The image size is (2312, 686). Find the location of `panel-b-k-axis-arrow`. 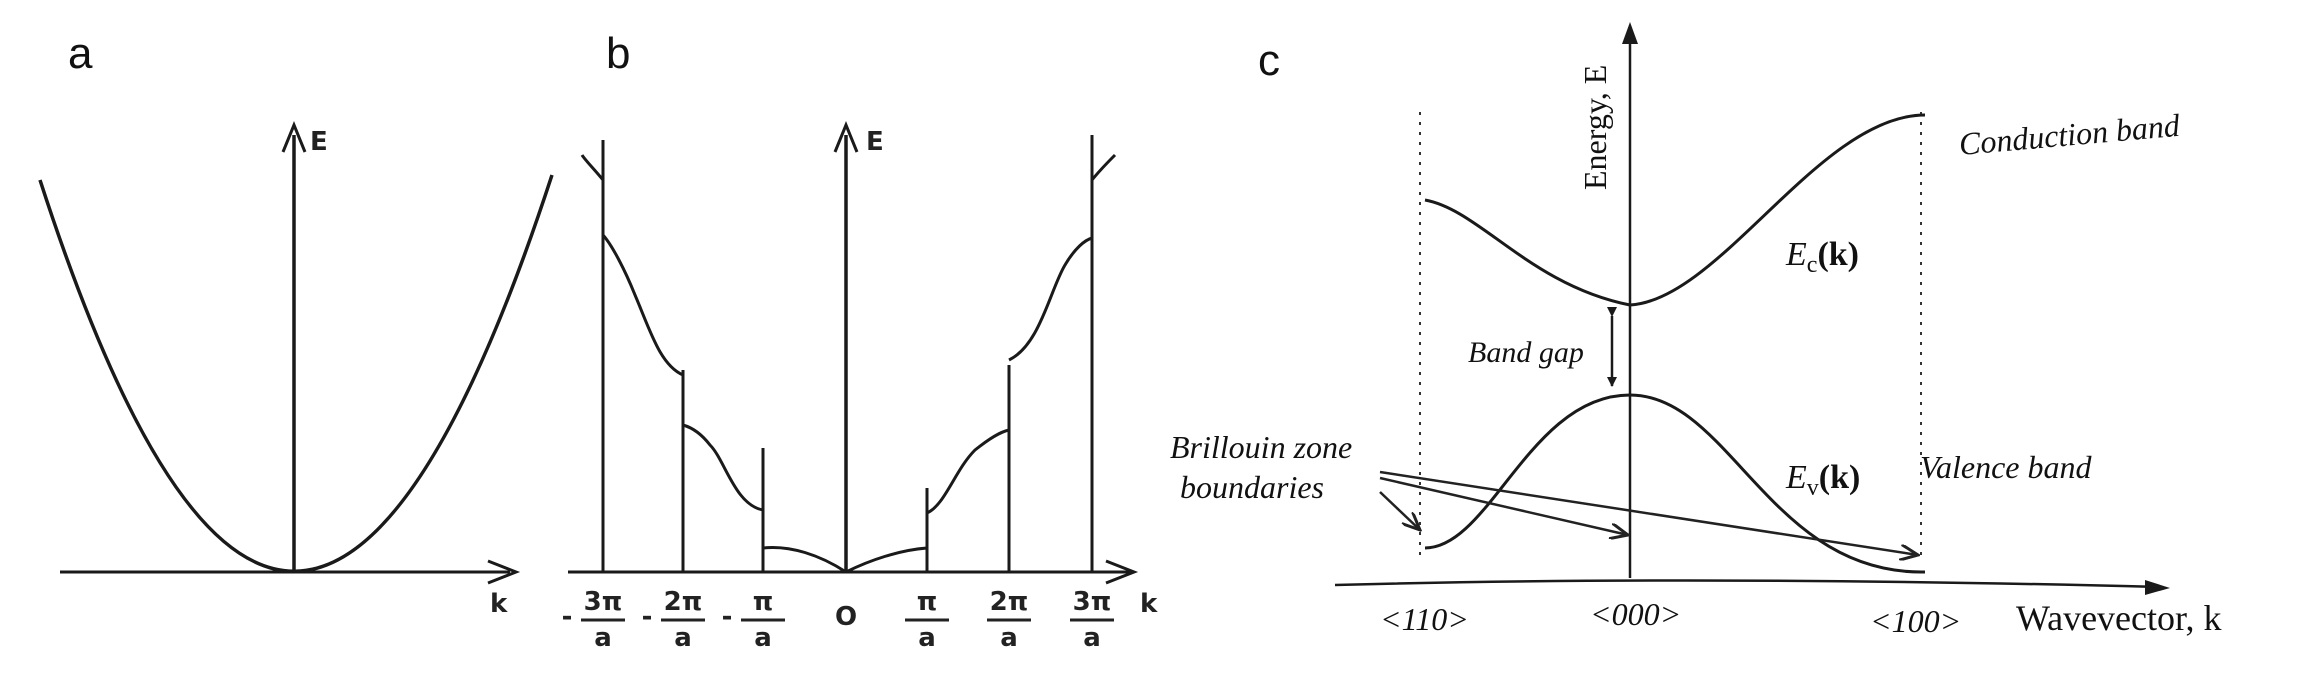

panel-b-k-axis-arrow is located at coordinates (1122, 572).